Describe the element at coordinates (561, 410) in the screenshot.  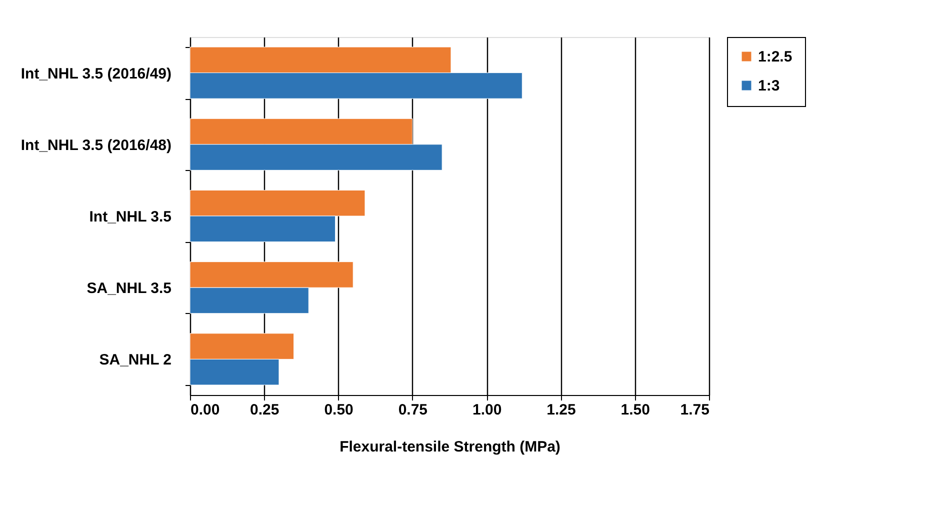
I see `x-tick-label: 1.25` at that location.